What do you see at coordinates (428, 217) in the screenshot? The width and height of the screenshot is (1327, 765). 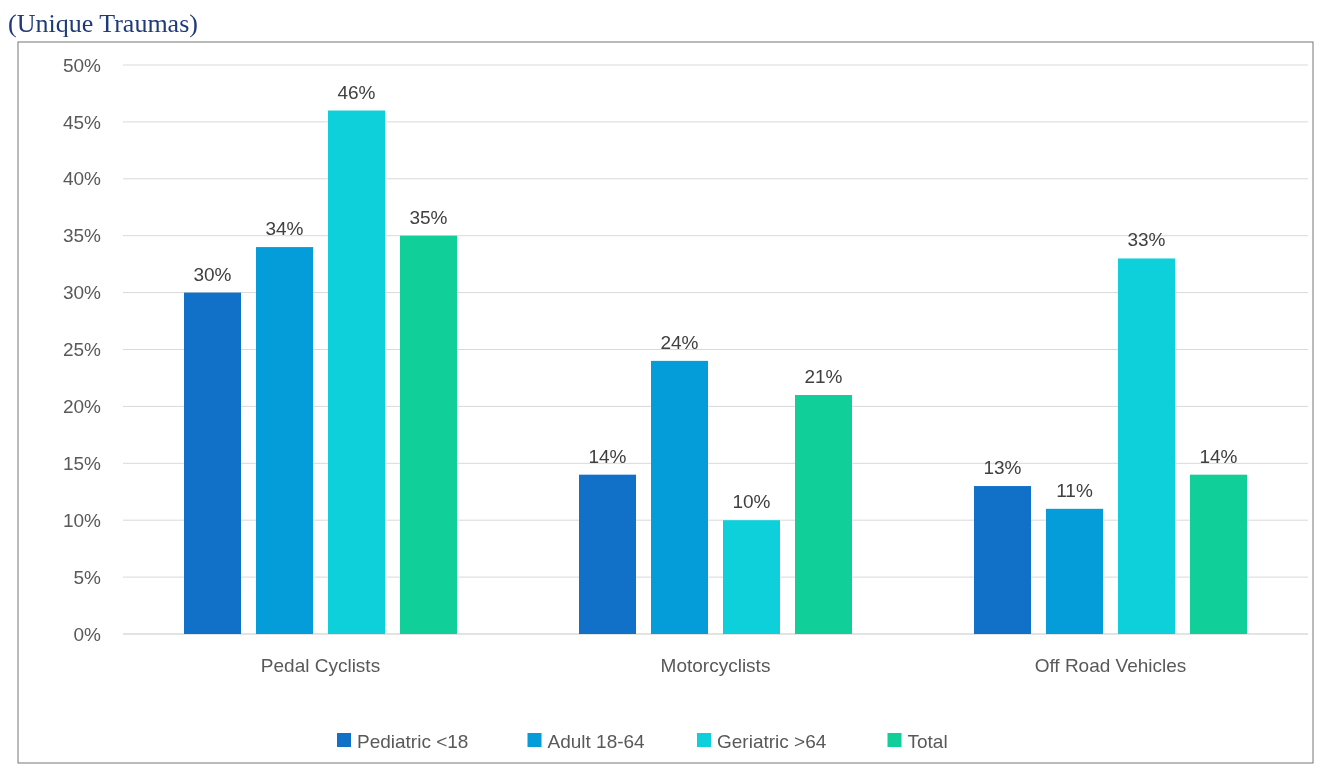 I see `data-label: 35%` at bounding box center [428, 217].